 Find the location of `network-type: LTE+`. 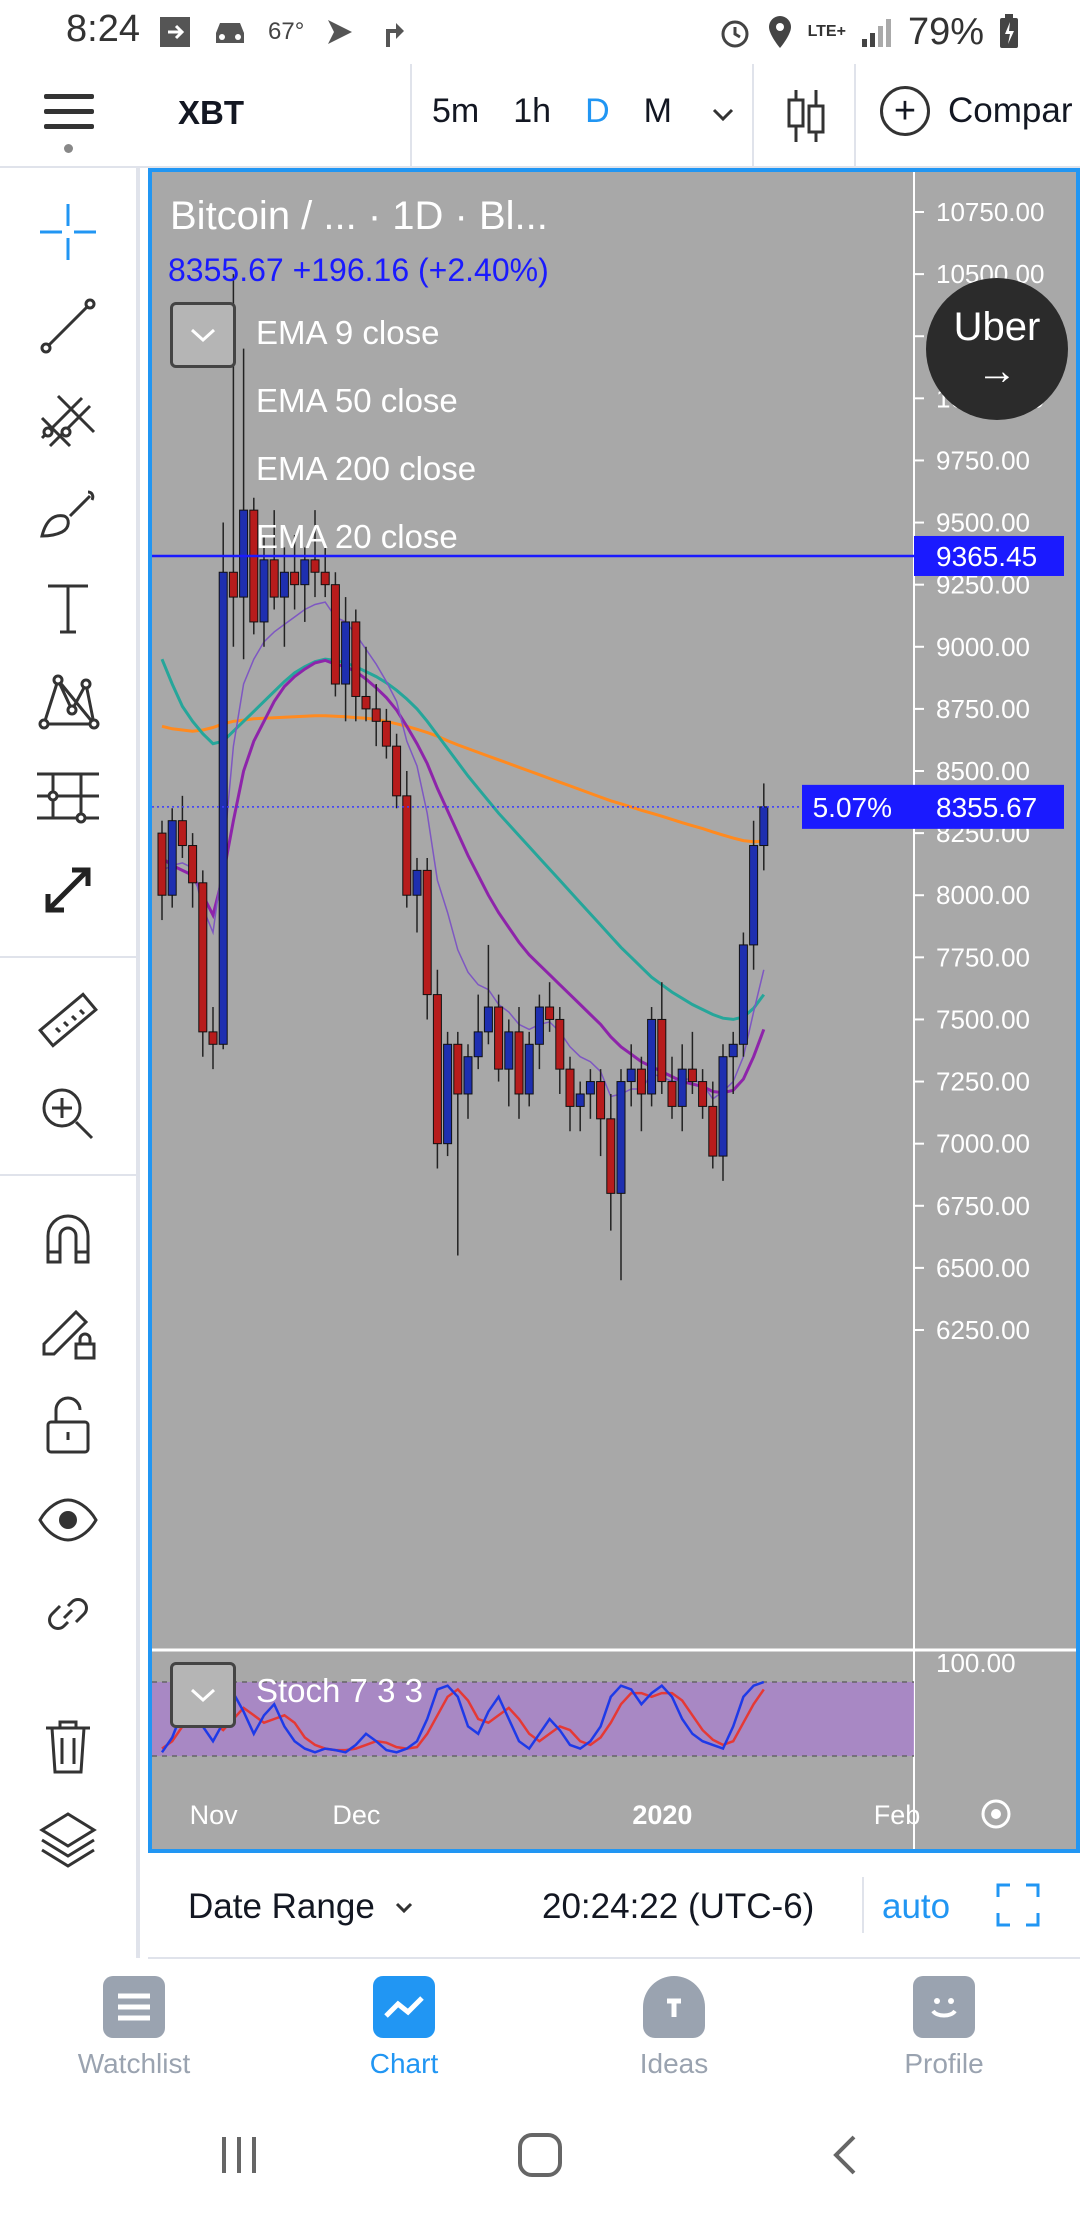

network-type: LTE+ is located at coordinates (826, 31).